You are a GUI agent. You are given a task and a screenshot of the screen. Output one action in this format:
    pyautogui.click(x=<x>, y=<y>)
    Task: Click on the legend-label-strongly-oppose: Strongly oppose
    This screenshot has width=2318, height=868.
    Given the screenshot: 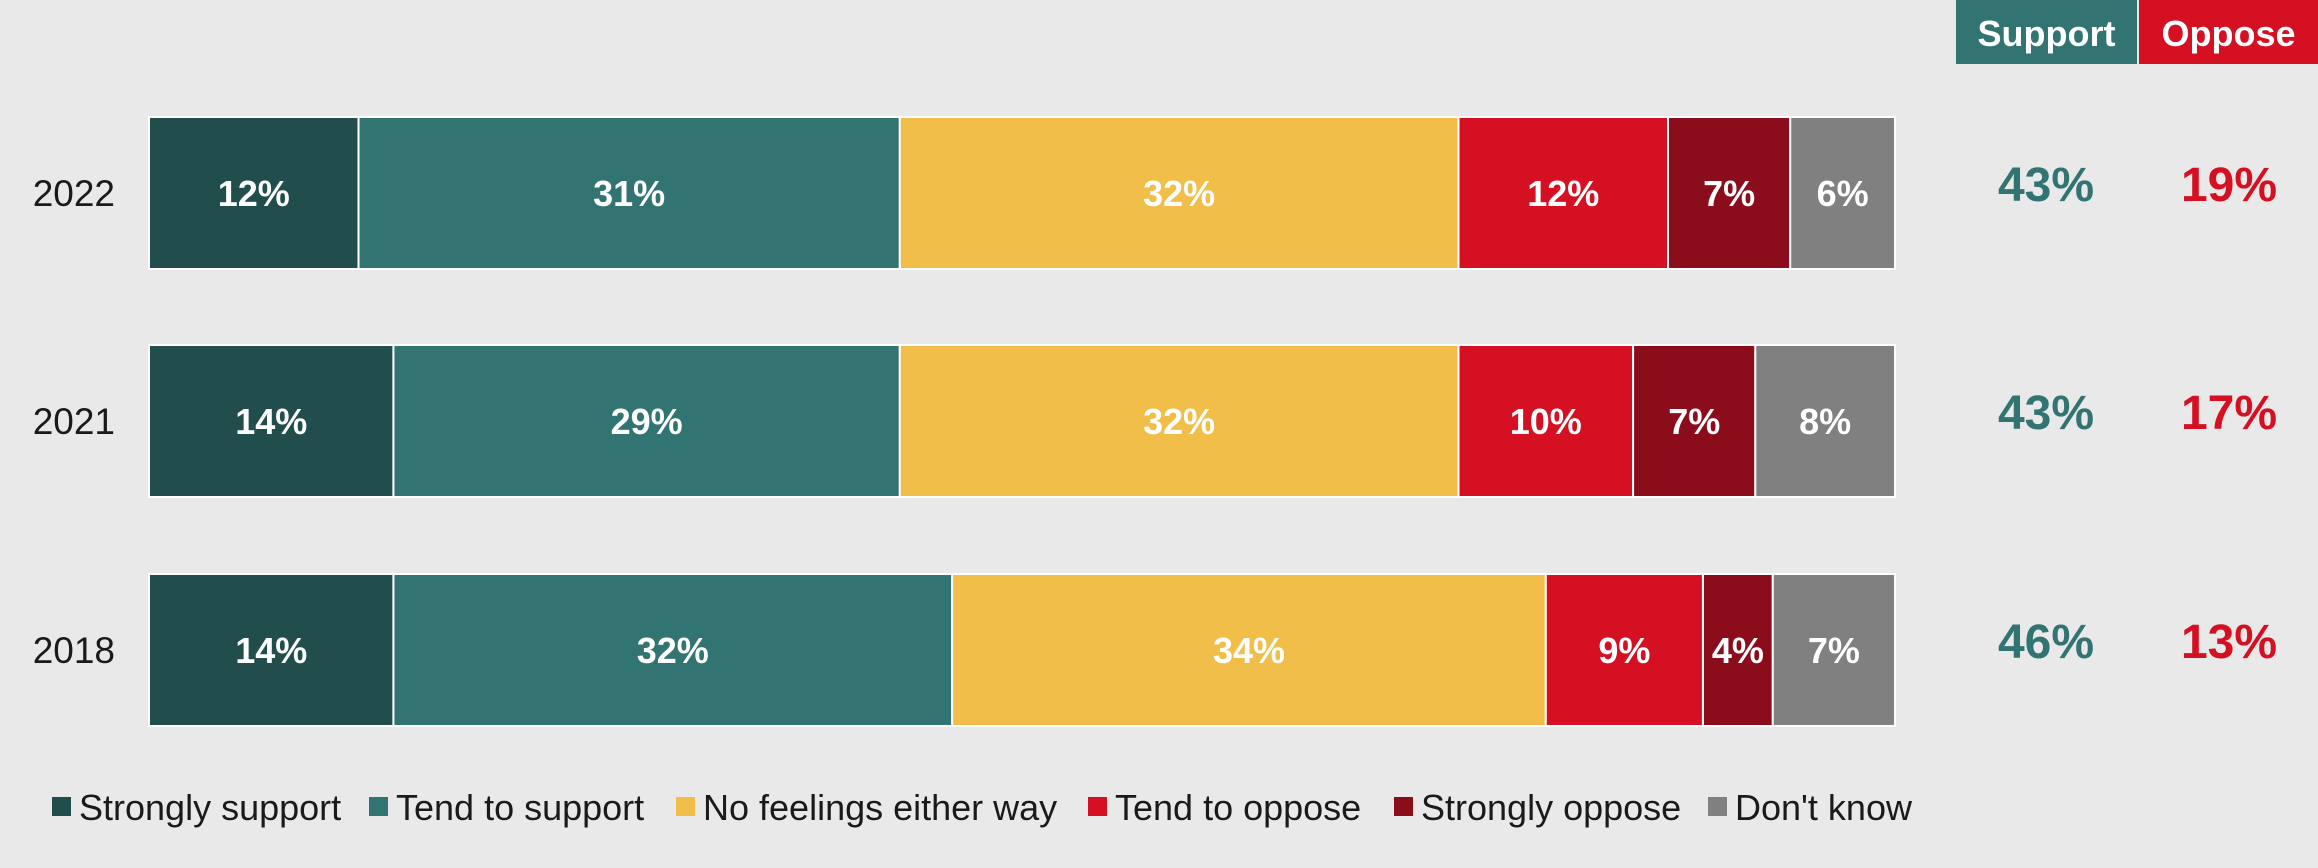 What is the action you would take?
    pyautogui.click(x=1551, y=807)
    